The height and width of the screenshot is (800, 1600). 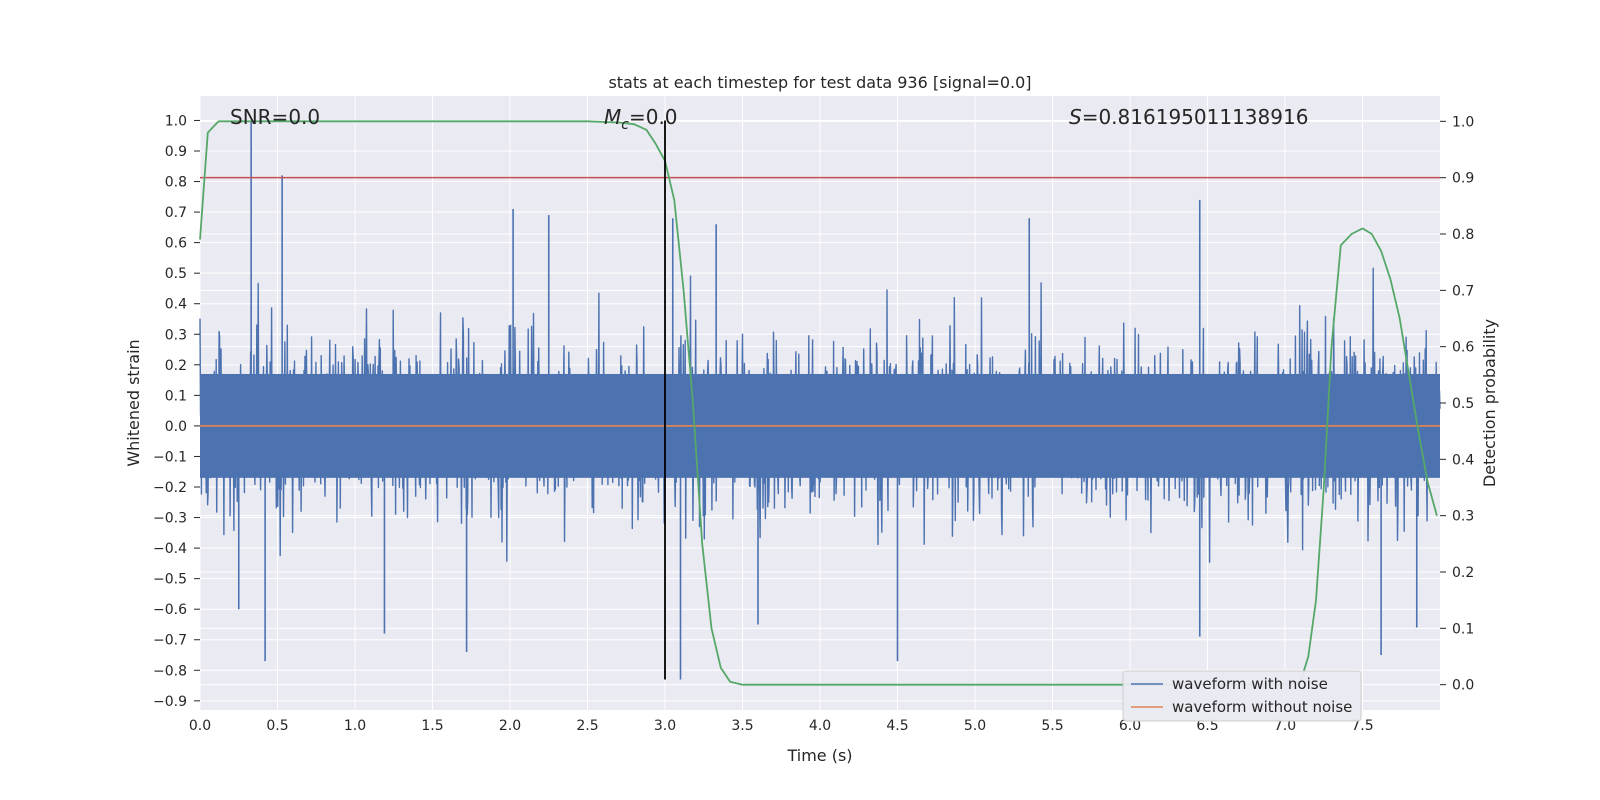 What do you see at coordinates (510, 726) in the screenshot?
I see `x-tick-label: 2.0` at bounding box center [510, 726].